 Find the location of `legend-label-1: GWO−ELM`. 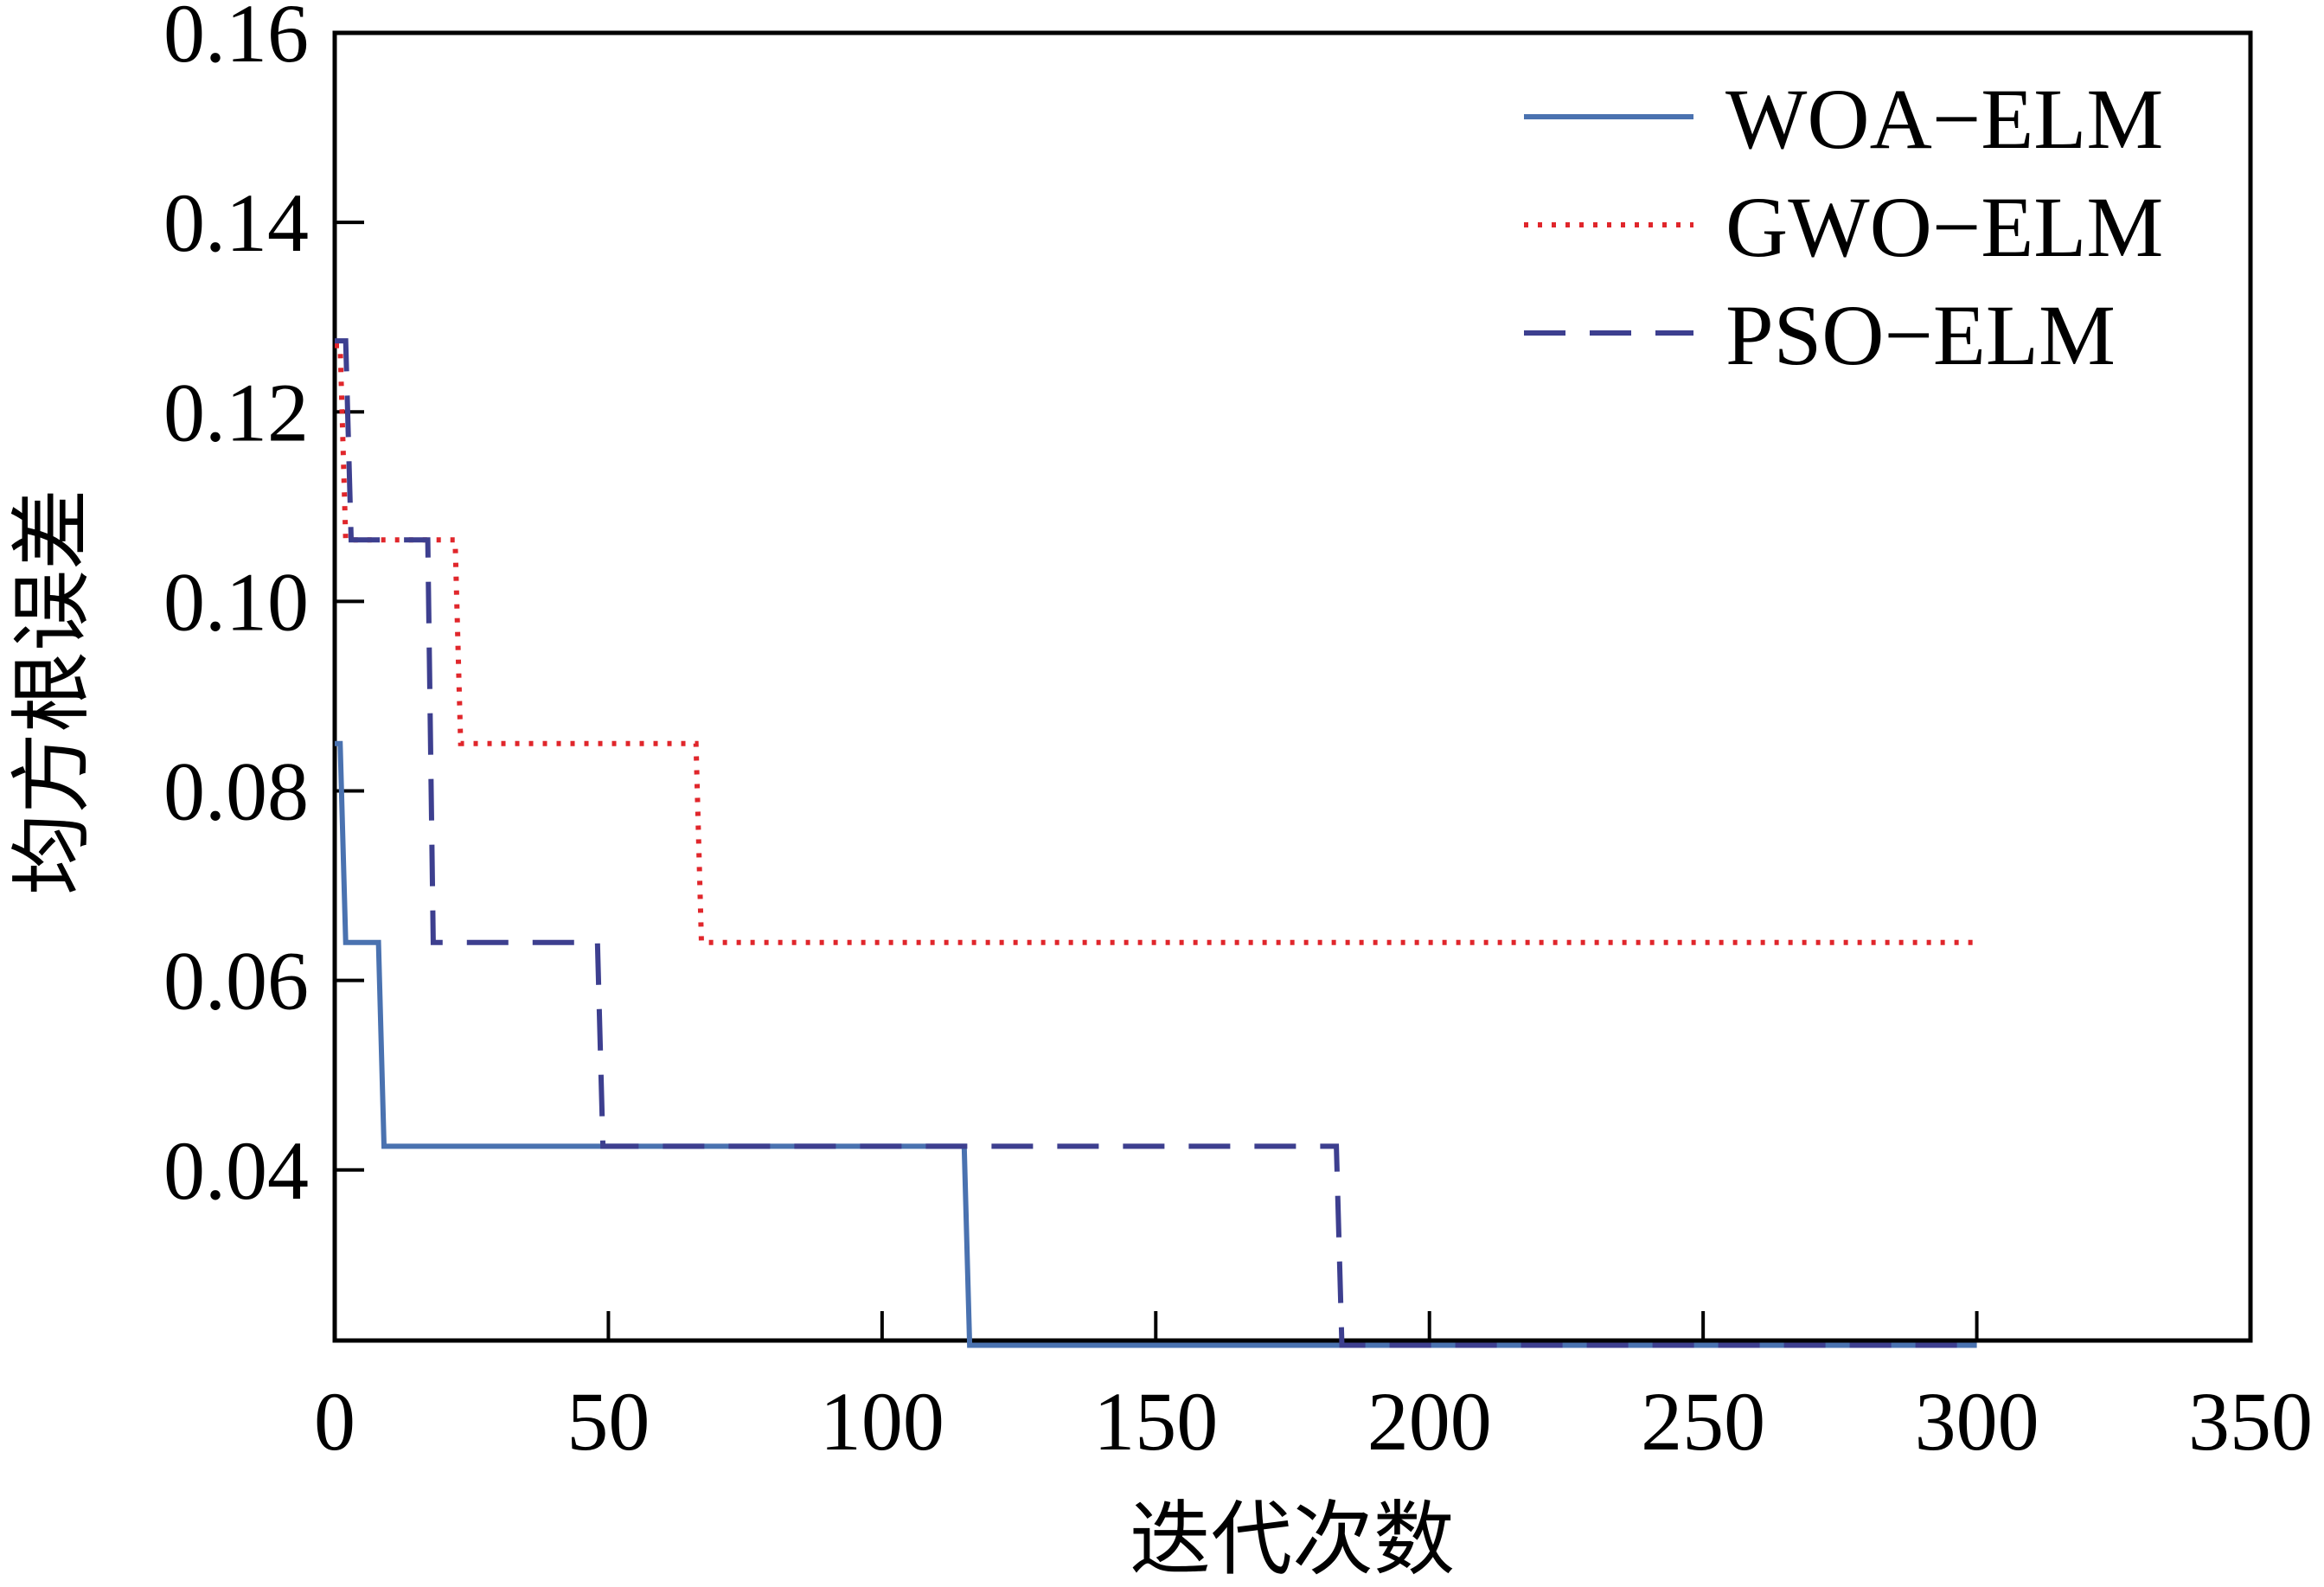

legend-label-1: GWO−ELM is located at coordinates (1944, 227).